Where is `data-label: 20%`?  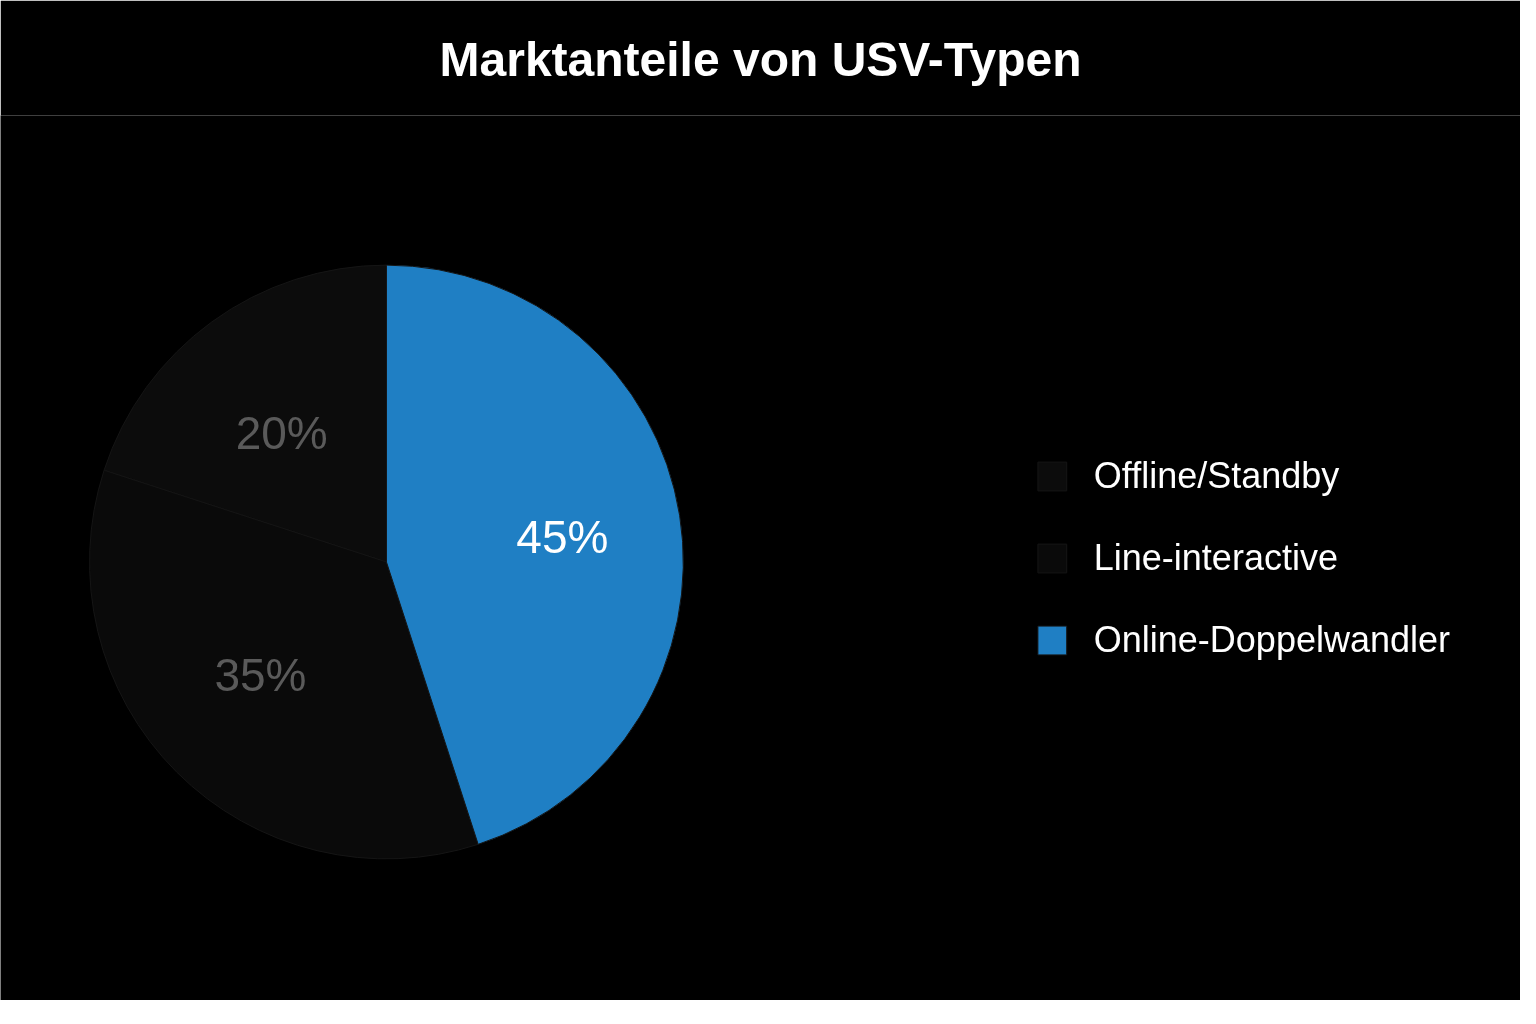
data-label: 20% is located at coordinates (281, 432).